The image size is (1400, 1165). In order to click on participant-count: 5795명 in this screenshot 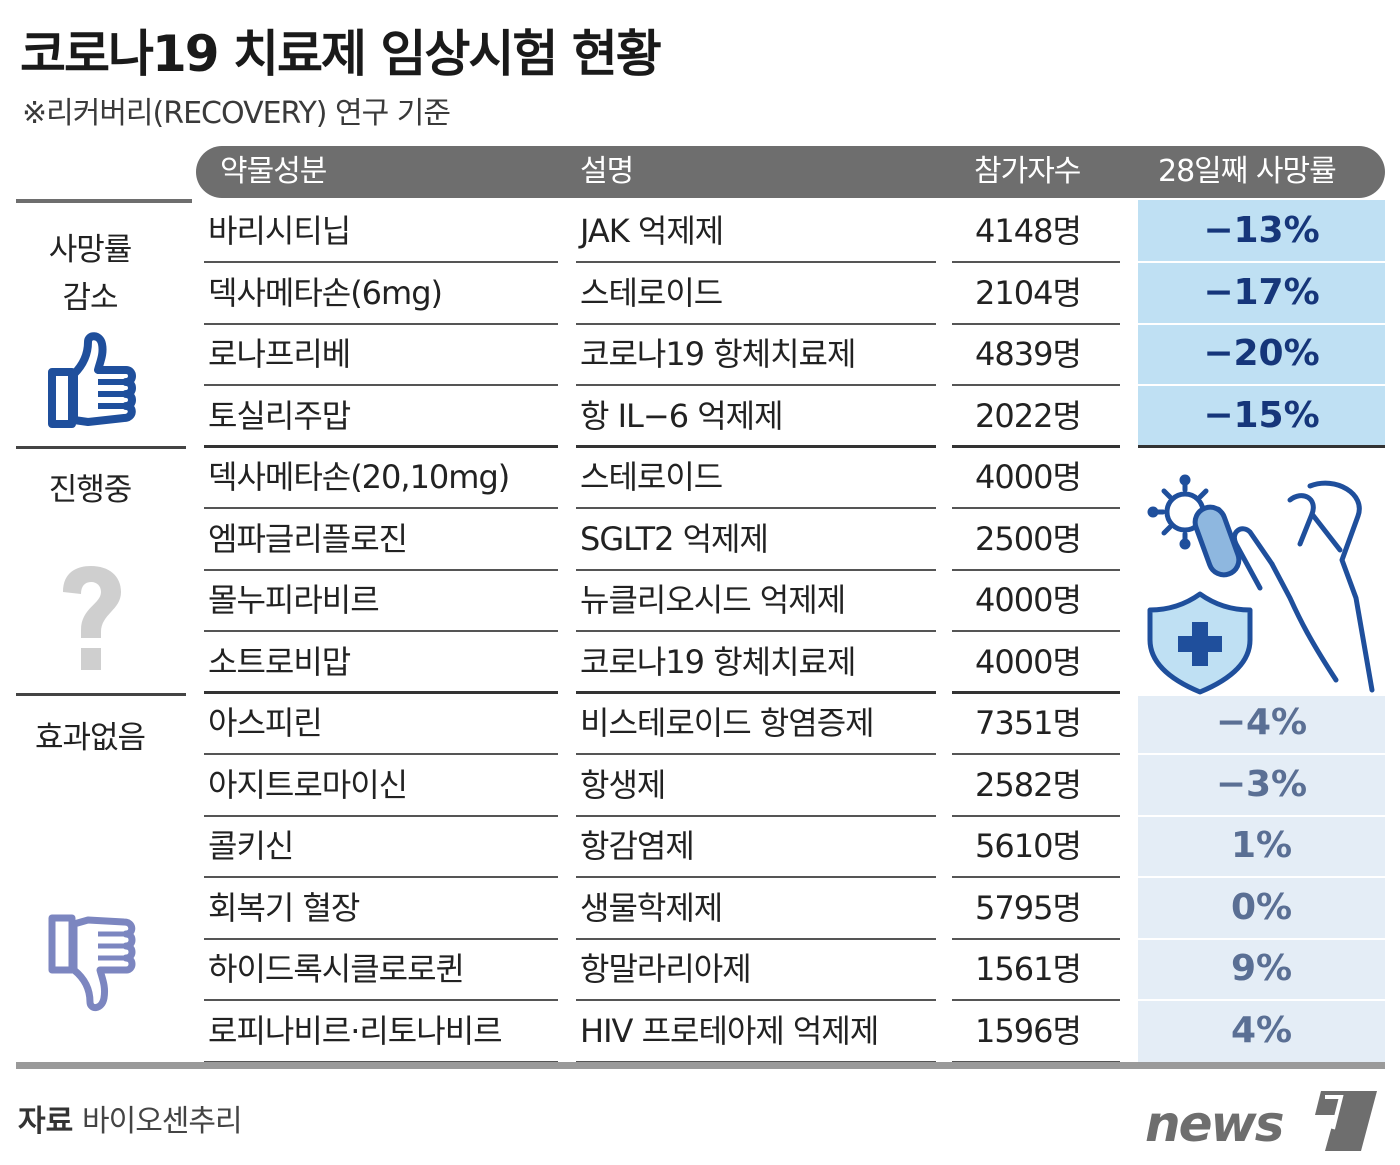, I will do `click(1028, 907)`.